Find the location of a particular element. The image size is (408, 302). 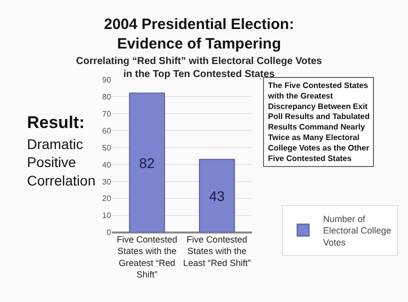

y-tick-label: 60 is located at coordinates (107, 131).